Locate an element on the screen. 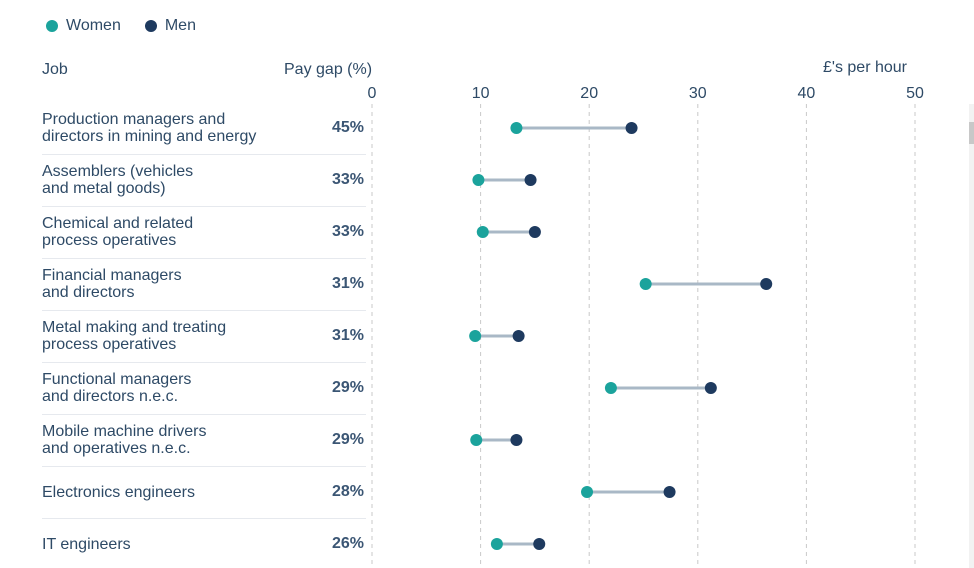 This screenshot has width=974, height=568. job-label-line: Mobile machine drivers is located at coordinates (124, 431).